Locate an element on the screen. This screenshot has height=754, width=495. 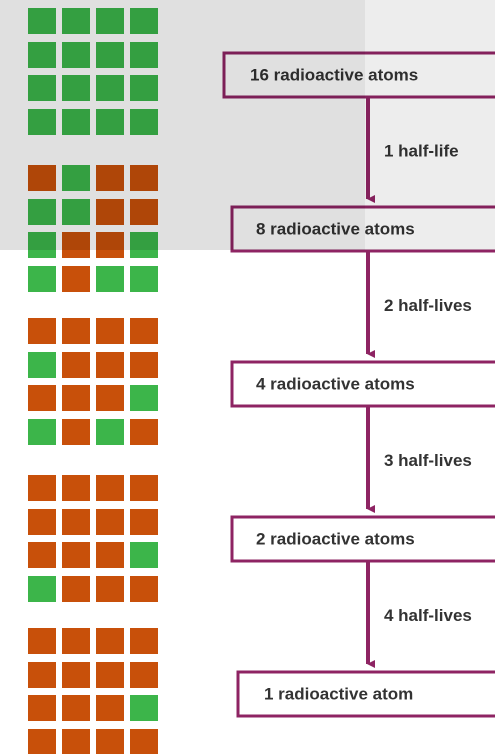
step-label: 16 radioactive atoms is located at coordinates (334, 74).